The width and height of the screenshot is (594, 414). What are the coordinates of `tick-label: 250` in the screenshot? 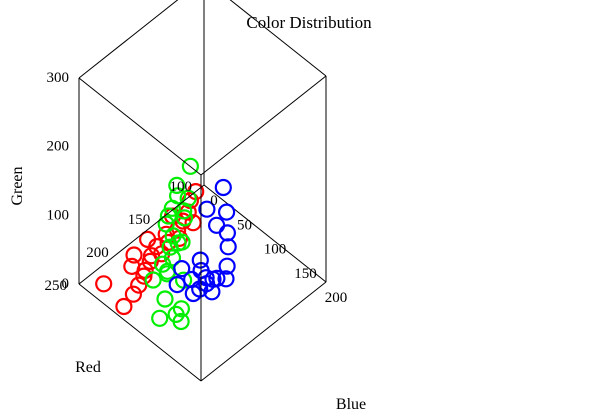 It's located at (56, 286).